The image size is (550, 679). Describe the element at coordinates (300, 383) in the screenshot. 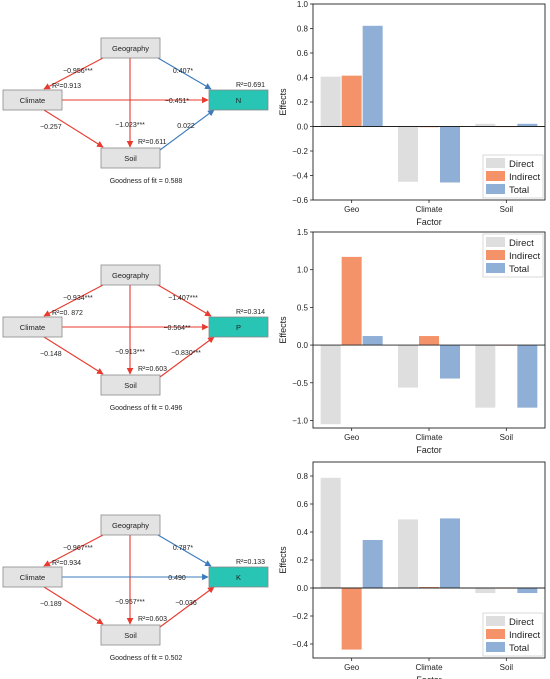

I see `y-tick-label: −0.5` at that location.